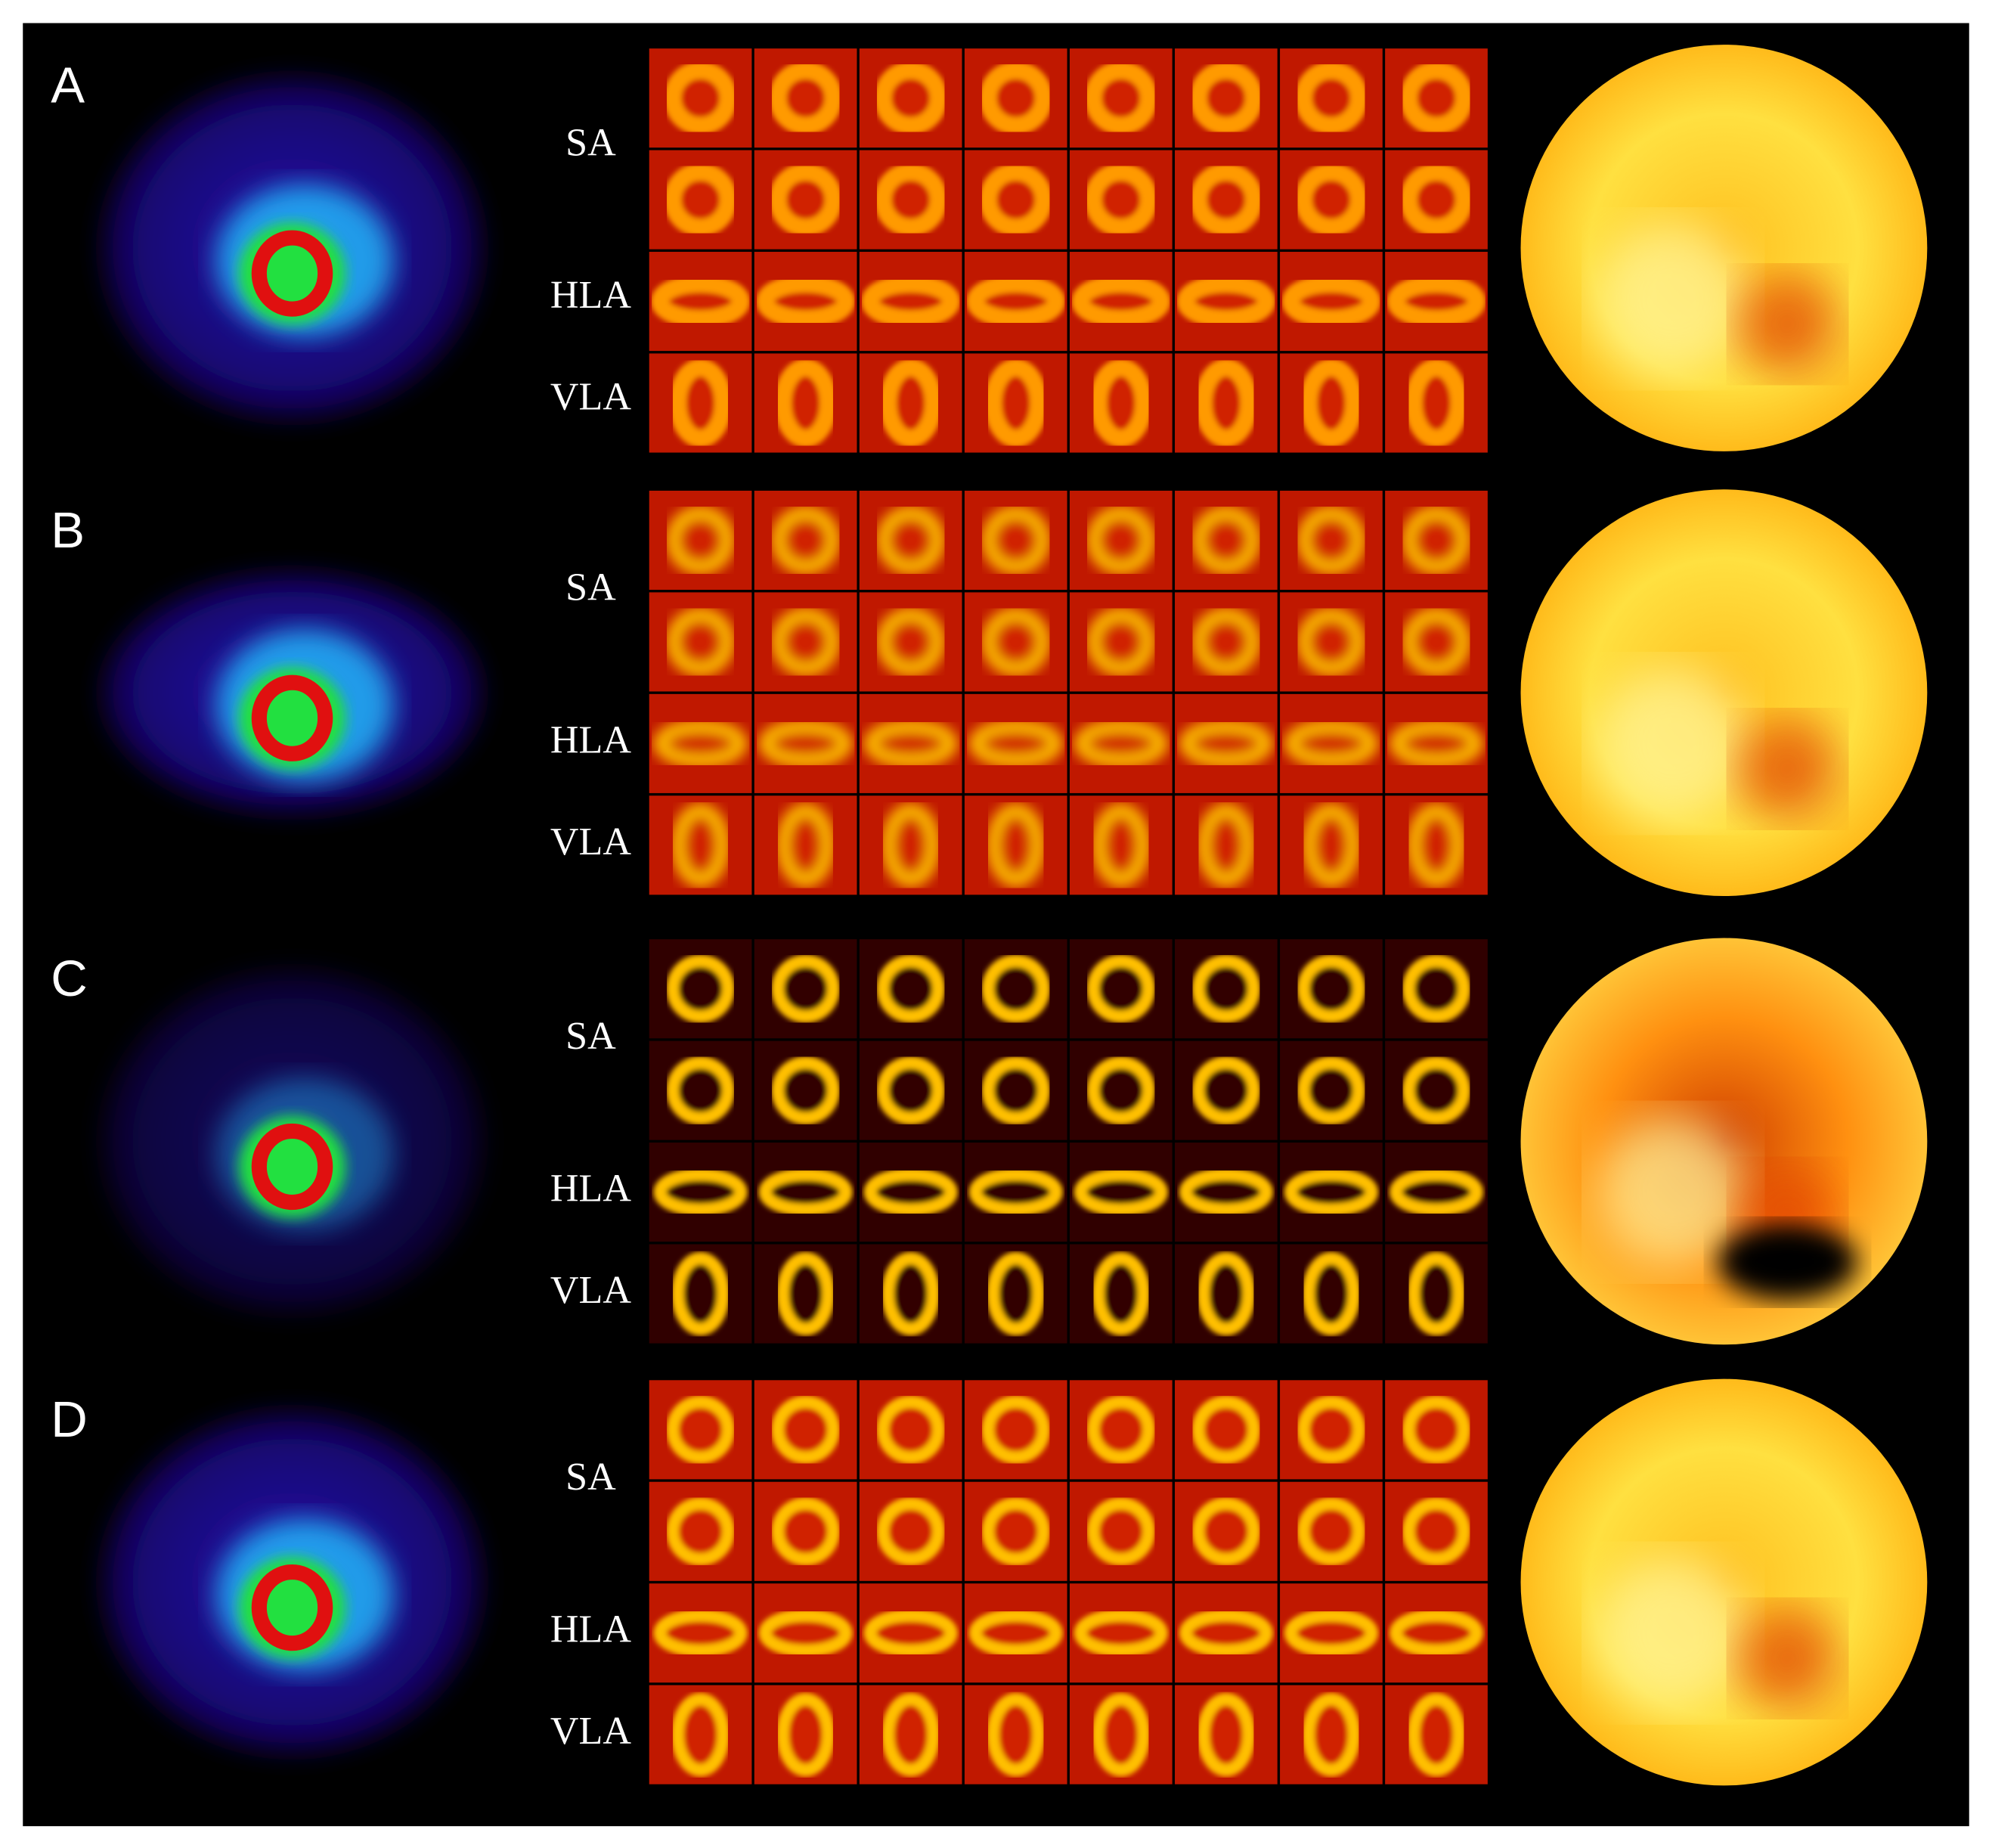 Image resolution: width=1992 pixels, height=1848 pixels. I want to click on view-label: VLA, so click(590, 1290).